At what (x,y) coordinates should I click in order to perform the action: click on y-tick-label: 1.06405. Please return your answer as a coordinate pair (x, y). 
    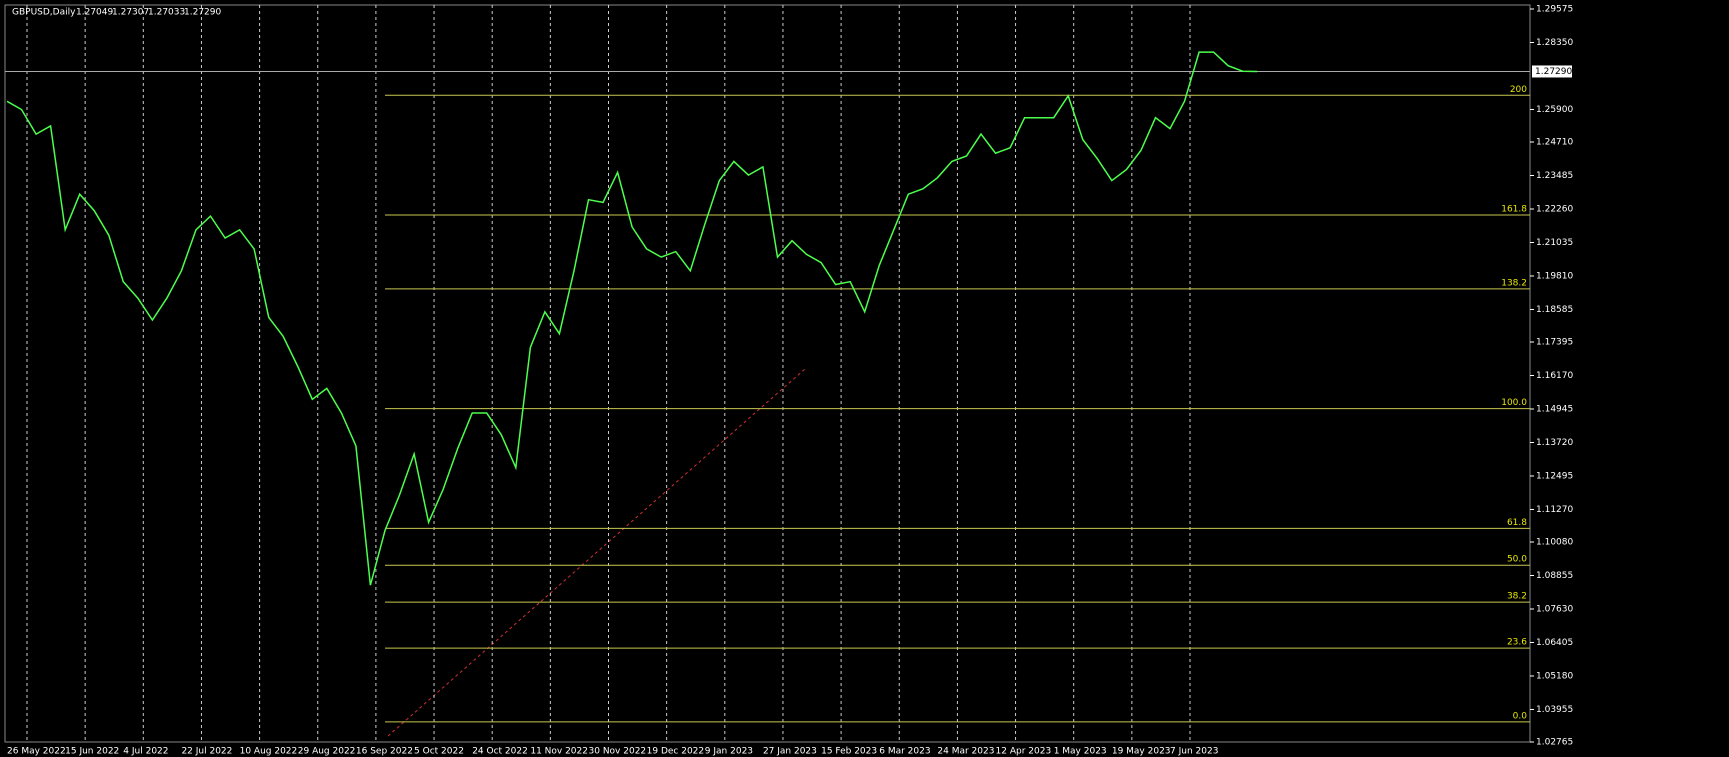
    Looking at the image, I should click on (1554, 643).